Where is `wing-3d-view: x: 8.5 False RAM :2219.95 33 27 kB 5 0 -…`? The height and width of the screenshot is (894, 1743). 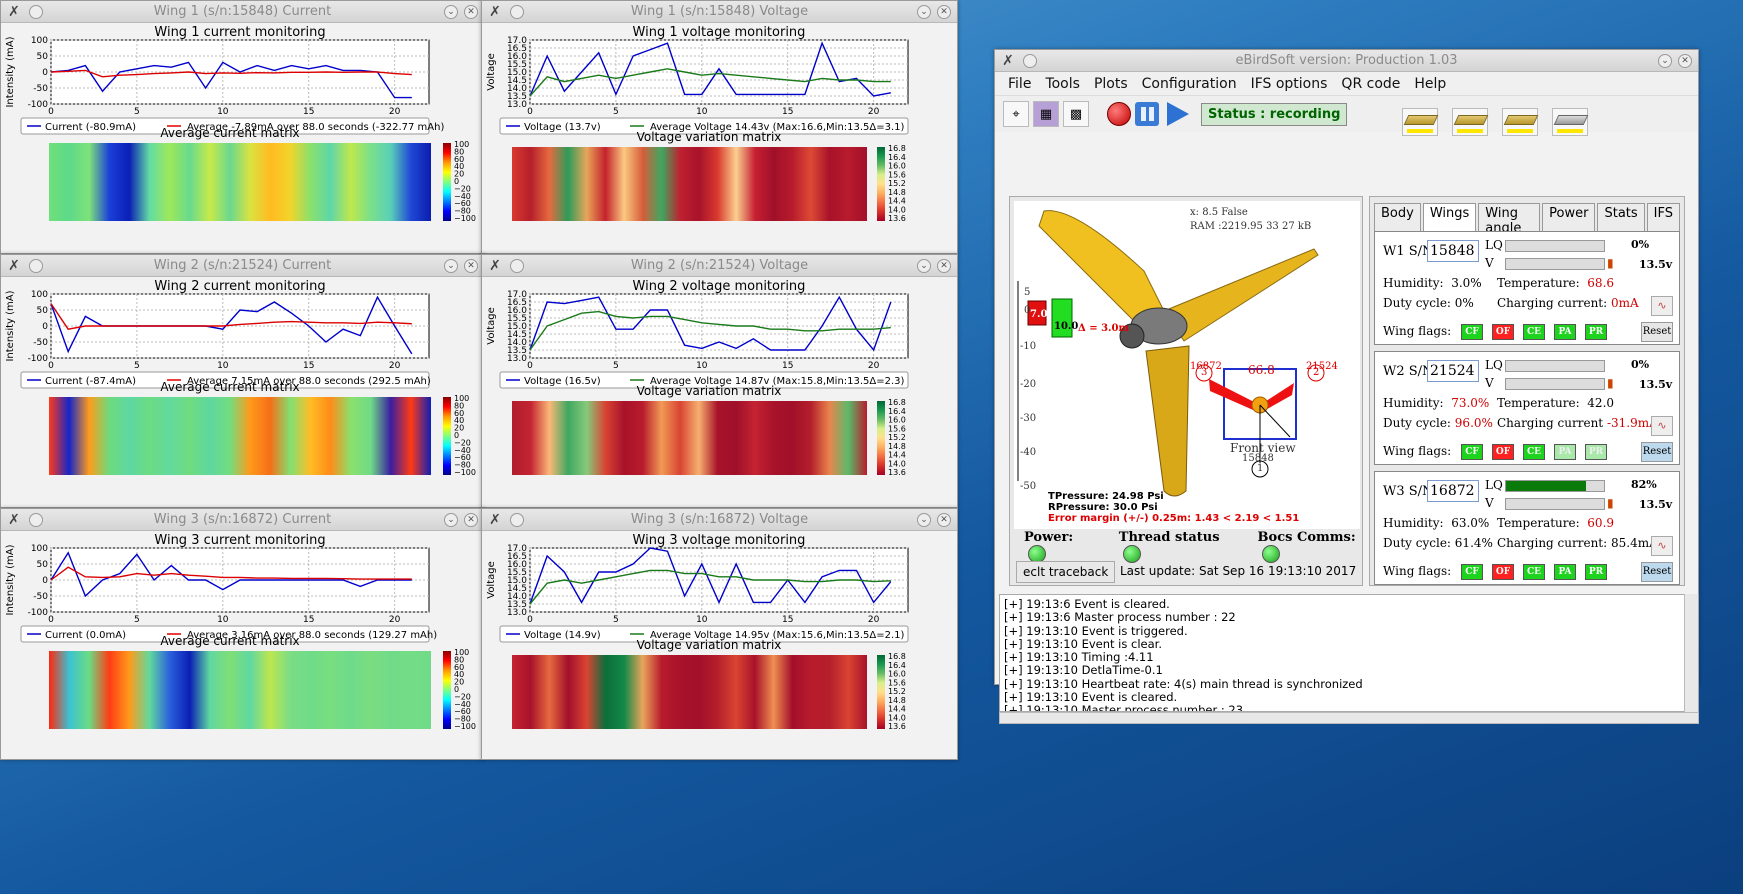 wing-3d-view: x: 8.5 False RAM :2219.95 33 27 kB 5 0 -… is located at coordinates (1187, 365).